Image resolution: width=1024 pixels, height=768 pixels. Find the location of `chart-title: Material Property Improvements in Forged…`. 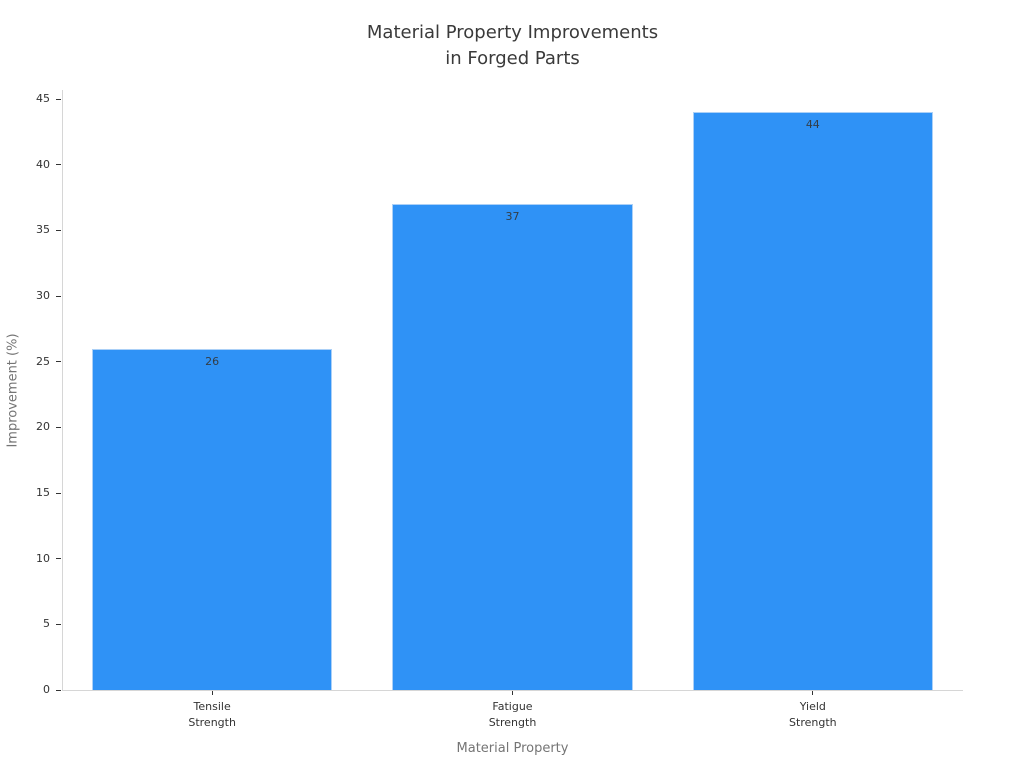

chart-title: Material Property Improvements in Forged… is located at coordinates (512, 46).